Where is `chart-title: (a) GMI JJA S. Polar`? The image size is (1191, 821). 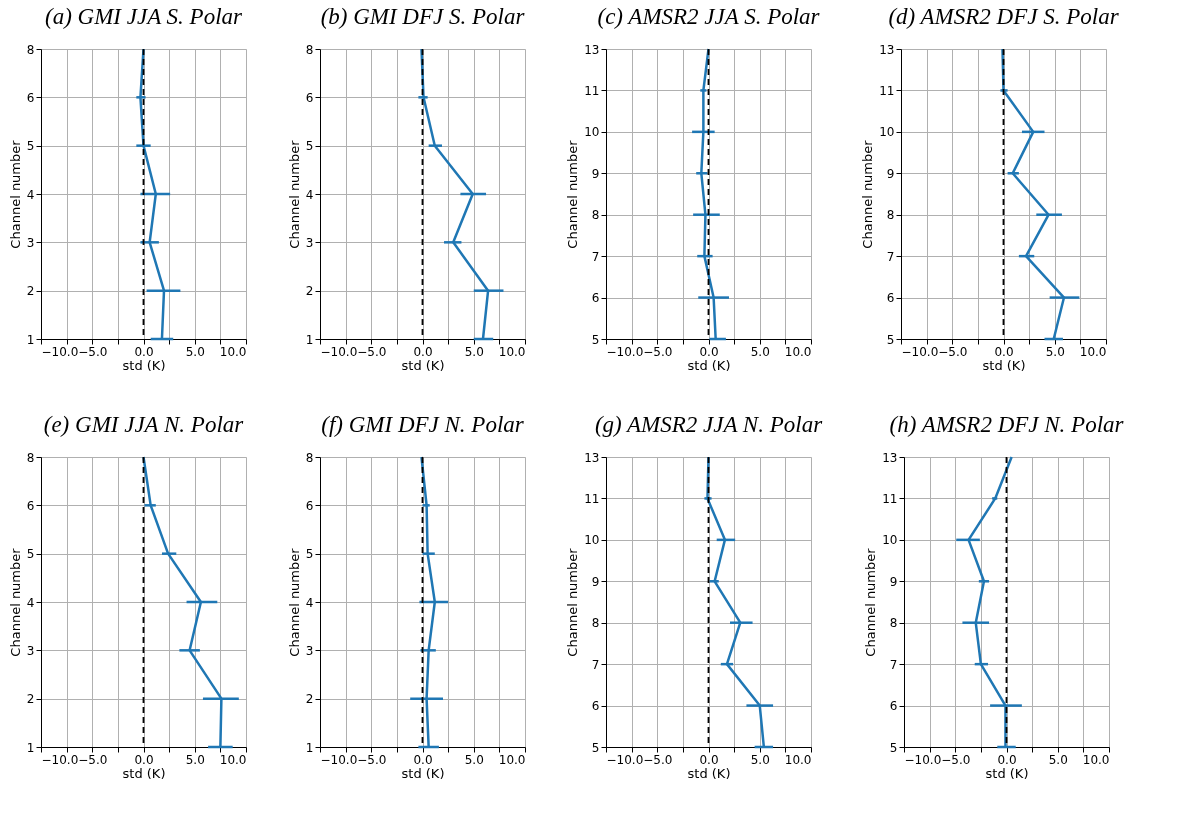 chart-title: (a) GMI JJA S. Polar is located at coordinates (144, 16).